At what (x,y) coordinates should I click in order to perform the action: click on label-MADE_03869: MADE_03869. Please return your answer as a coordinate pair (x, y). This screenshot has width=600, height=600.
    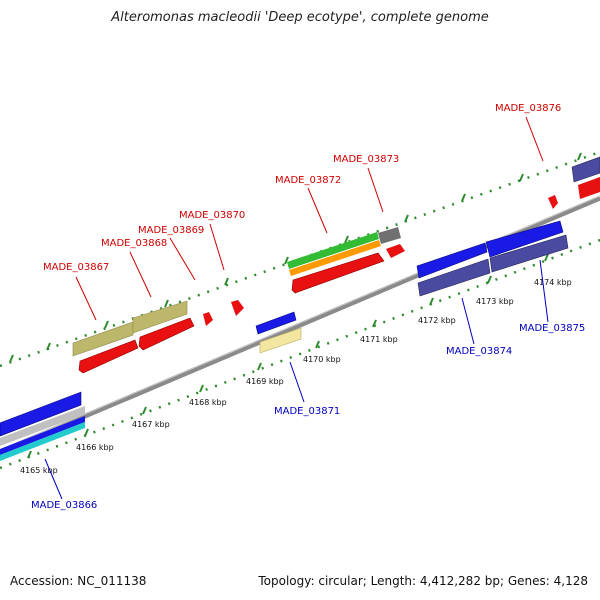
    Looking at the image, I should click on (171, 230).